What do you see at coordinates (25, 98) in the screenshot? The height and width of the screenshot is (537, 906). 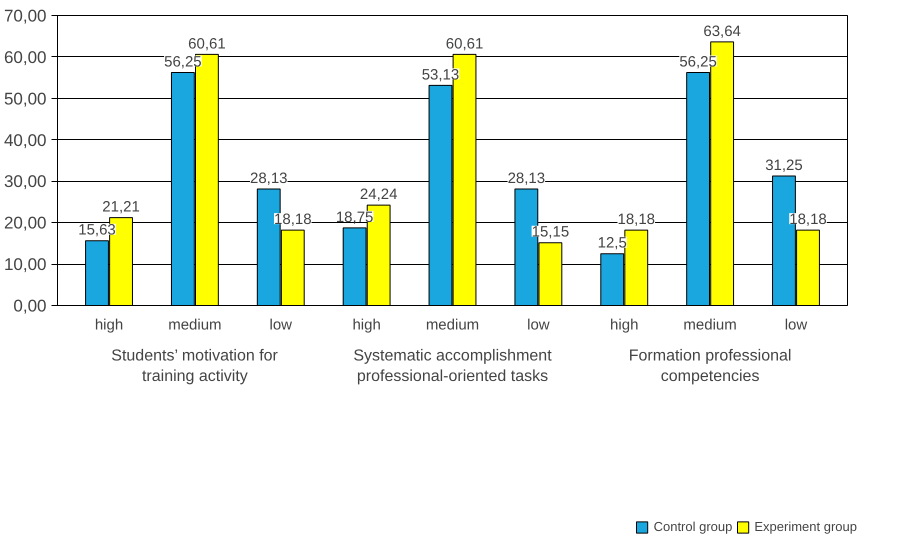 I see `y-tick-label: 50,00` at bounding box center [25, 98].